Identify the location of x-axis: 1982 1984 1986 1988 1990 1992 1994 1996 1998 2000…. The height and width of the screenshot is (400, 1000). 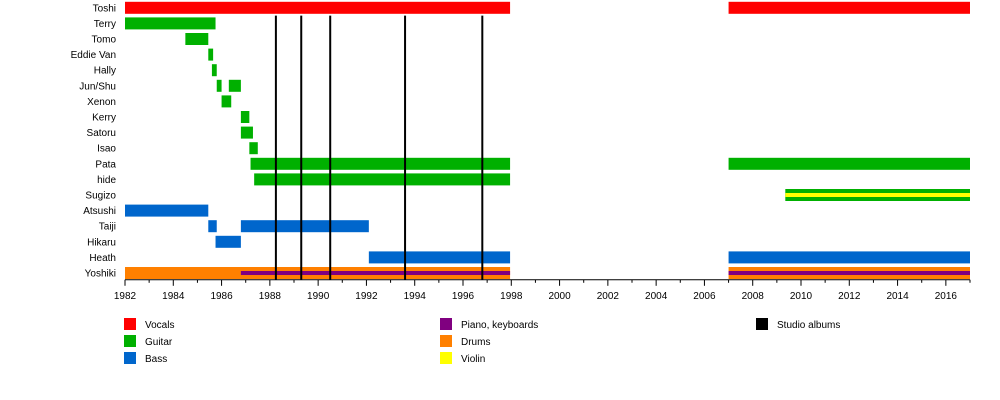
(542, 290).